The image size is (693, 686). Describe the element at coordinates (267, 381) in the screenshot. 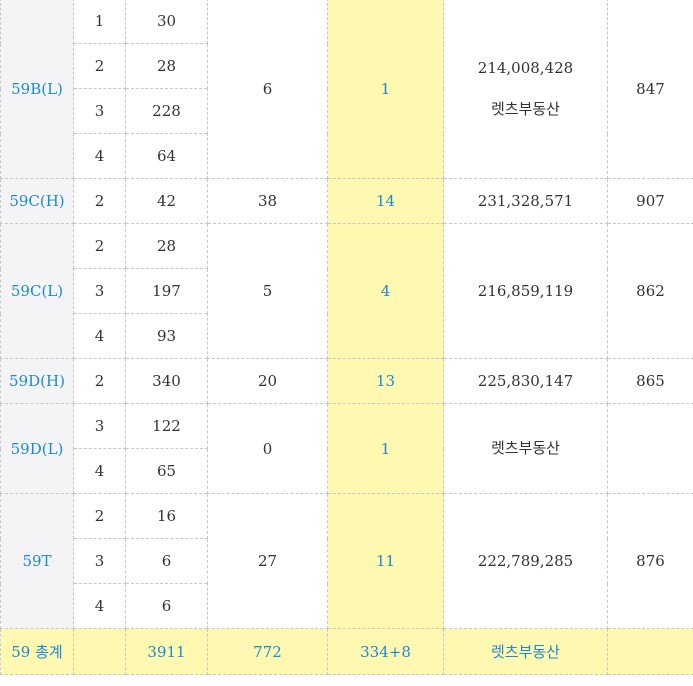

I see `value-a-cell: 20` at that location.